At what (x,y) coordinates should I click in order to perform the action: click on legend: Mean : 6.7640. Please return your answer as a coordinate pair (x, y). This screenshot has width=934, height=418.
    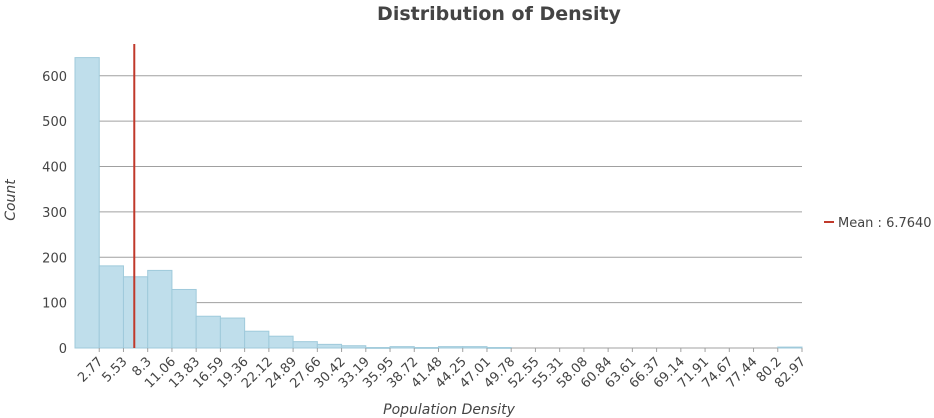
    Looking at the image, I should click on (878, 223).